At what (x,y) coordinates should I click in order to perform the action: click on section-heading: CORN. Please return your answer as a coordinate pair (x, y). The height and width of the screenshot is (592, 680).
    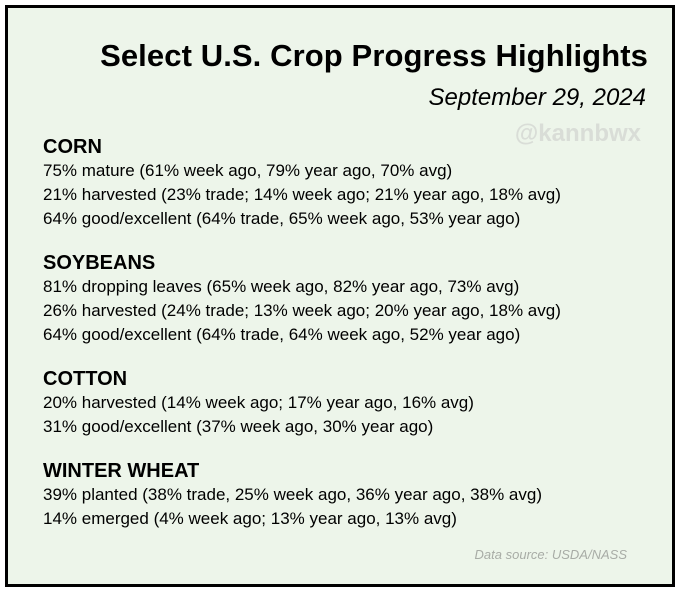
    Looking at the image, I should click on (72, 147).